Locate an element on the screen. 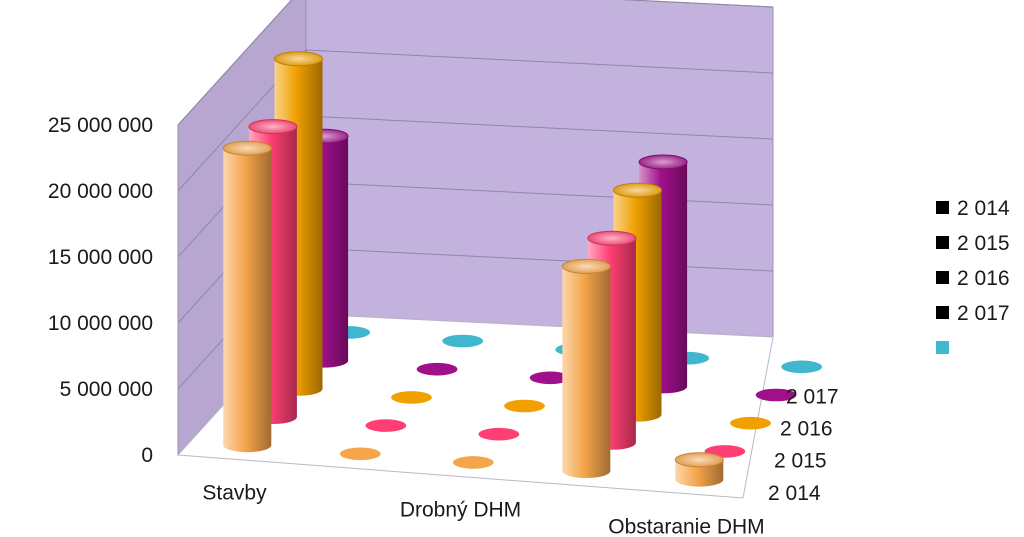 The width and height of the screenshot is (1024, 537). legend-entry: 2 017 is located at coordinates (983, 313).